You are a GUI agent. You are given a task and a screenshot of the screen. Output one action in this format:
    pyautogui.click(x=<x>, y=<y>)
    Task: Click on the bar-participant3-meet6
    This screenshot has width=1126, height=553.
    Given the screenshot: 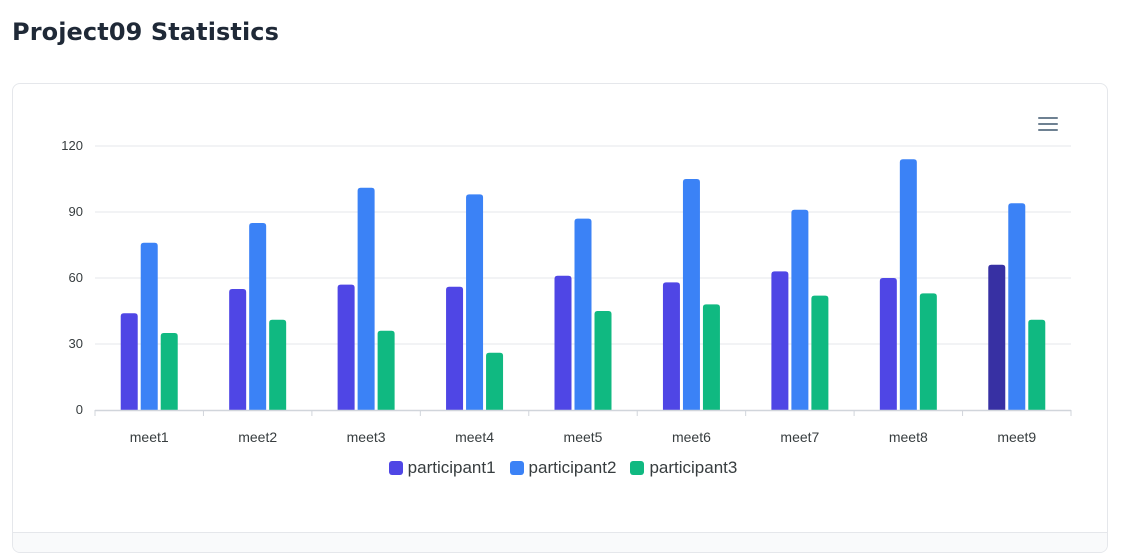 What is the action you would take?
    pyautogui.click(x=711, y=357)
    